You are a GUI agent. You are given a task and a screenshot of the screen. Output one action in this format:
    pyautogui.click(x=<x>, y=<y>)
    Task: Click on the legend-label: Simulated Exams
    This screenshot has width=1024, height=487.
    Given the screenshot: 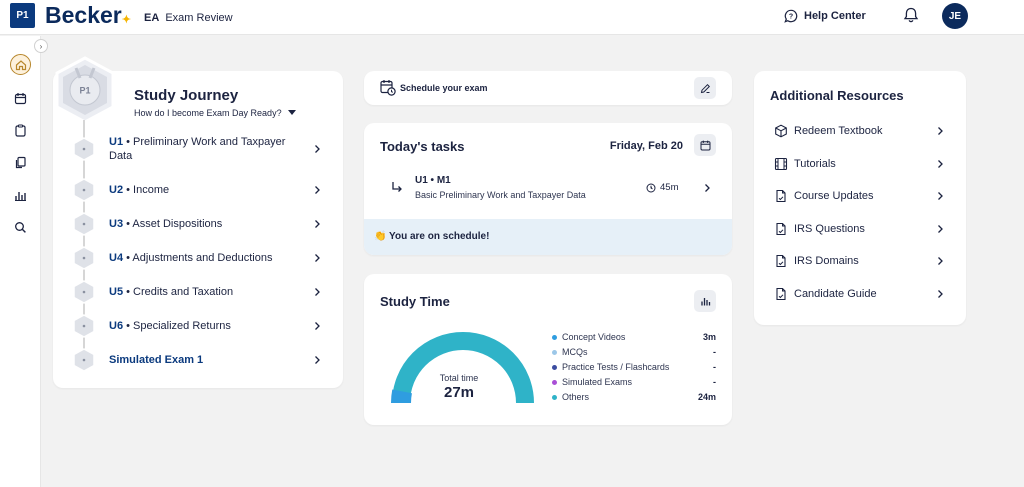 What is the action you would take?
    pyautogui.click(x=597, y=382)
    